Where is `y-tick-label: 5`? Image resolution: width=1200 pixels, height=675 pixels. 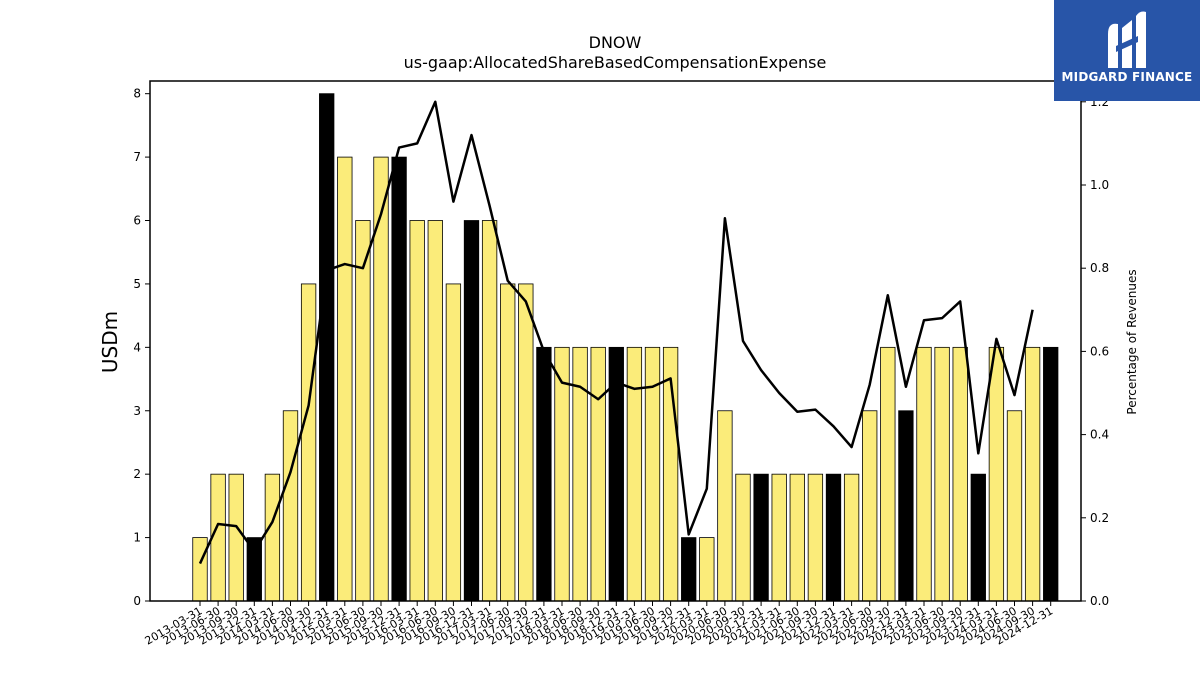 y-tick-label: 5 is located at coordinates (137, 284).